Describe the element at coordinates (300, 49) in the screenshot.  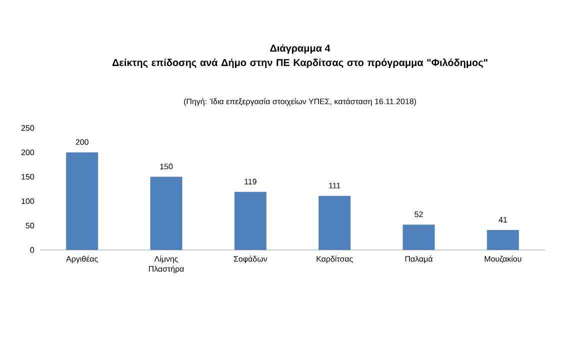
I see `chart-title: Διάγραμμα 4` at that location.